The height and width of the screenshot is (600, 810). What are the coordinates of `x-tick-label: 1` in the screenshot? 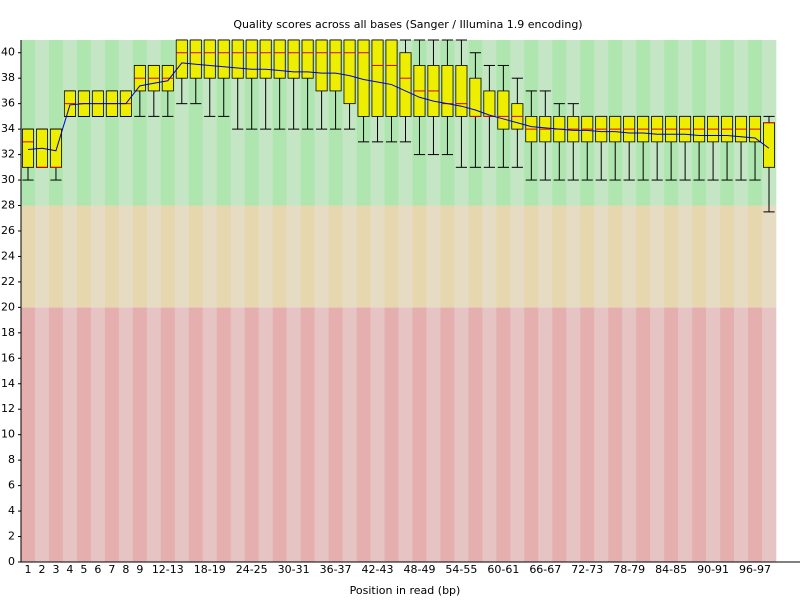 It's located at (27, 569).